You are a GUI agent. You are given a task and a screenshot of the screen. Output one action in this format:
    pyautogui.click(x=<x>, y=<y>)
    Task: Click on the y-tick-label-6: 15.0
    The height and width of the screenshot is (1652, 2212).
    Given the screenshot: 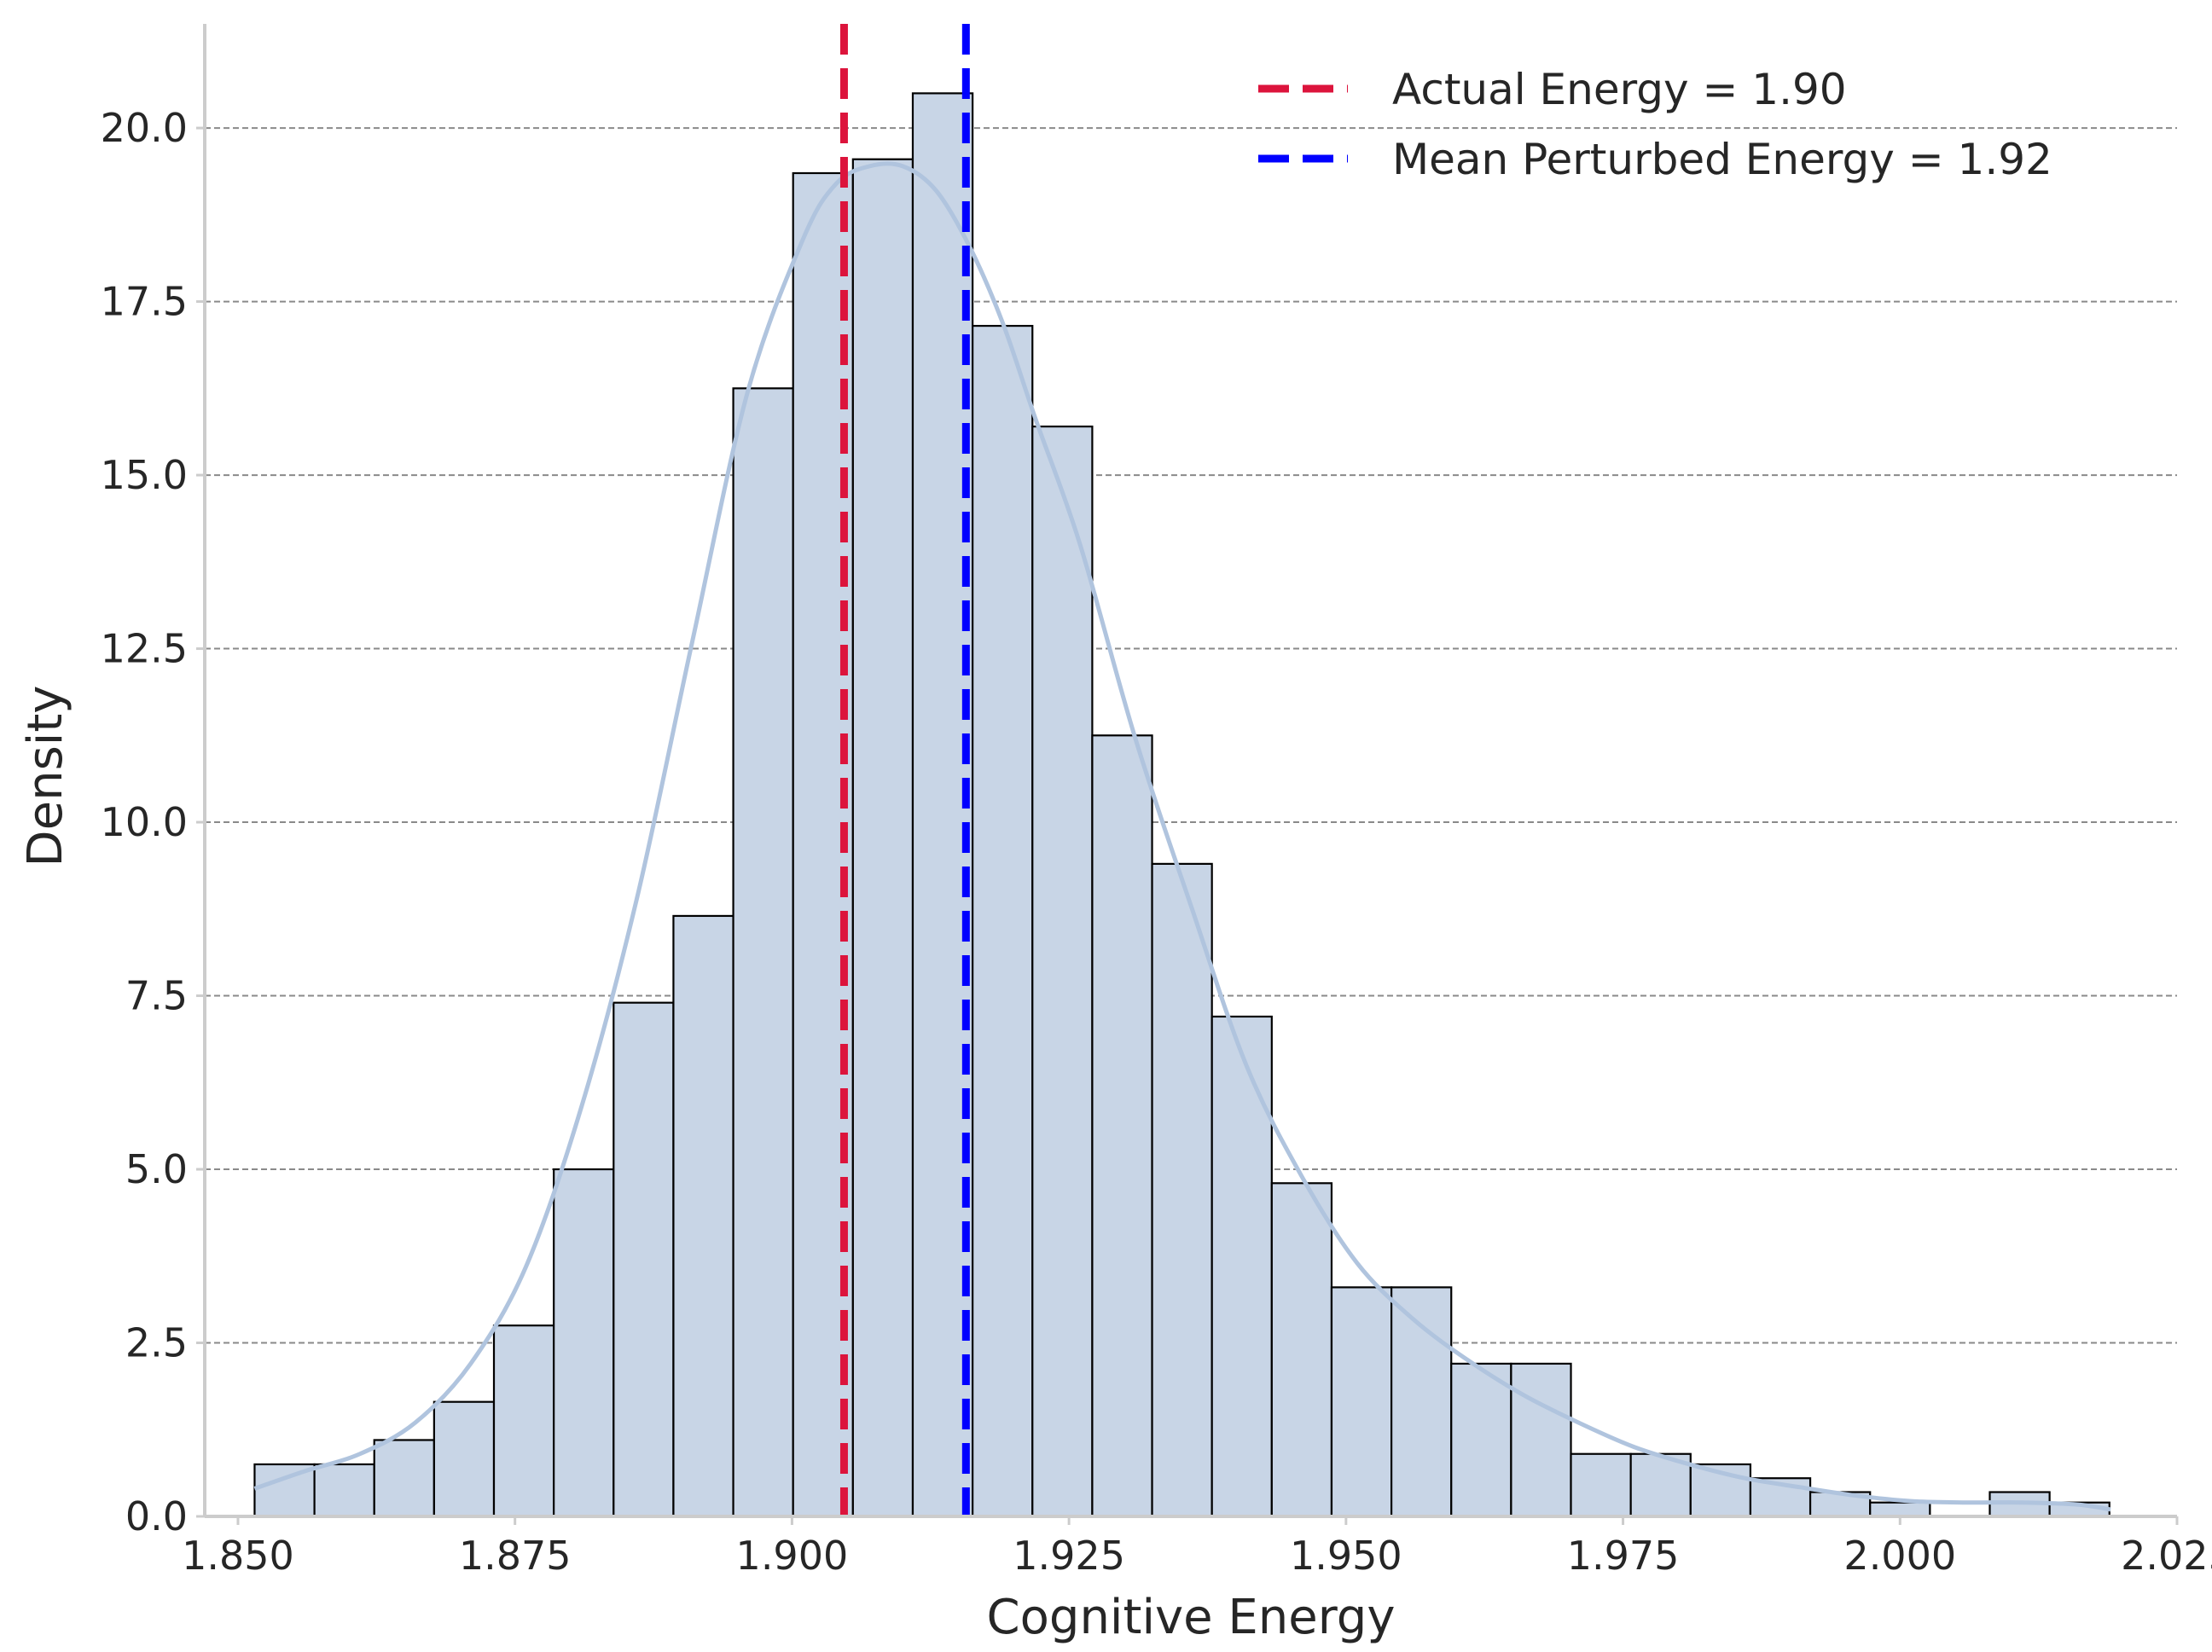 What is the action you would take?
    pyautogui.click(x=144, y=475)
    